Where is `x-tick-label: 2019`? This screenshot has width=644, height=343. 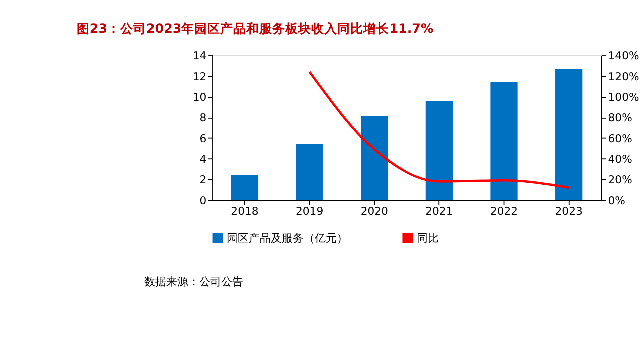
x-tick-label: 2019 is located at coordinates (310, 211).